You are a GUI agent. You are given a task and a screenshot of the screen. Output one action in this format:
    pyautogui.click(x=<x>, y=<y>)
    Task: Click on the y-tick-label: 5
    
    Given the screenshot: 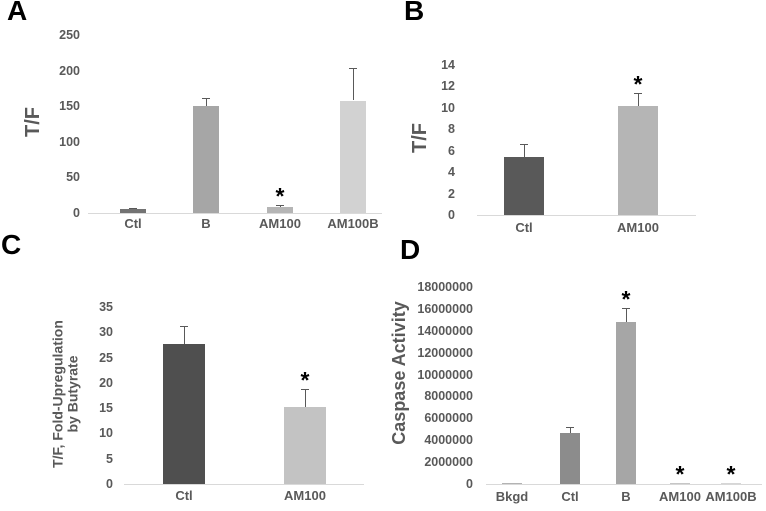 What is the action you would take?
    pyautogui.click(x=109, y=458)
    